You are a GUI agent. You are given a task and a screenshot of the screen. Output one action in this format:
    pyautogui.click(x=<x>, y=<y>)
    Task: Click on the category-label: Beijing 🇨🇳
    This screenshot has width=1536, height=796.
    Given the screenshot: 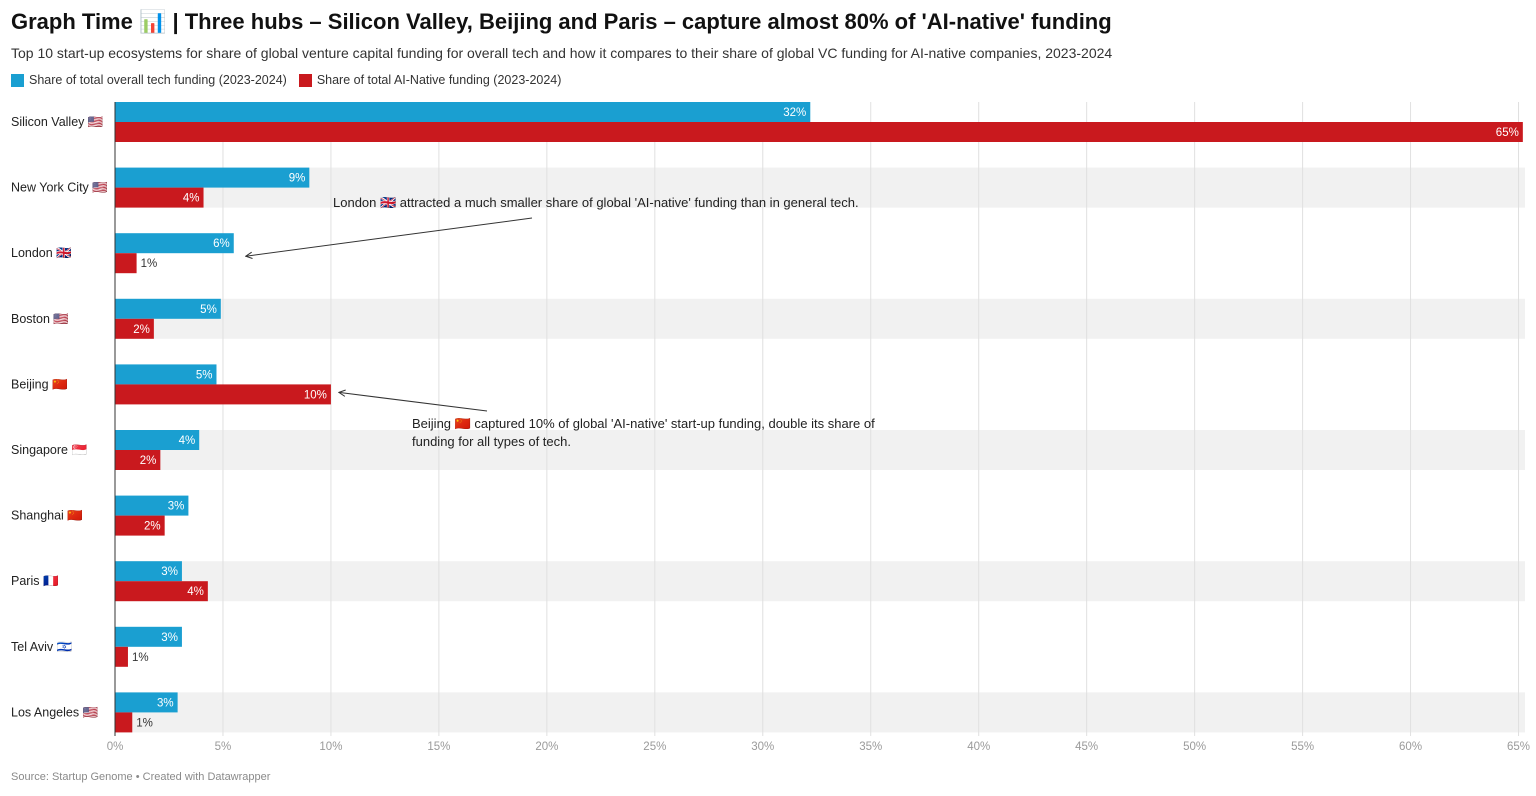 What is the action you would take?
    pyautogui.click(x=39, y=384)
    